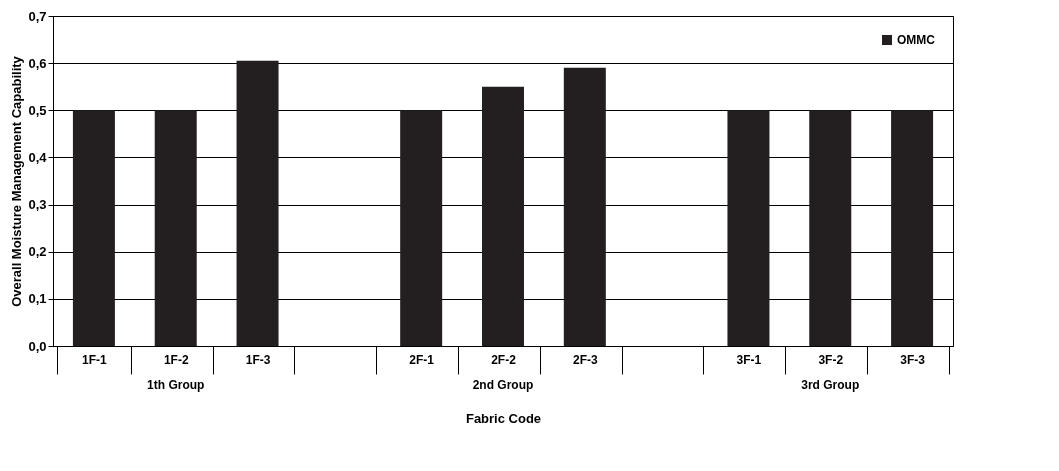 The height and width of the screenshot is (471, 1059). Describe the element at coordinates (95, 359) in the screenshot. I see `x-tick-label: 1F-1` at that location.